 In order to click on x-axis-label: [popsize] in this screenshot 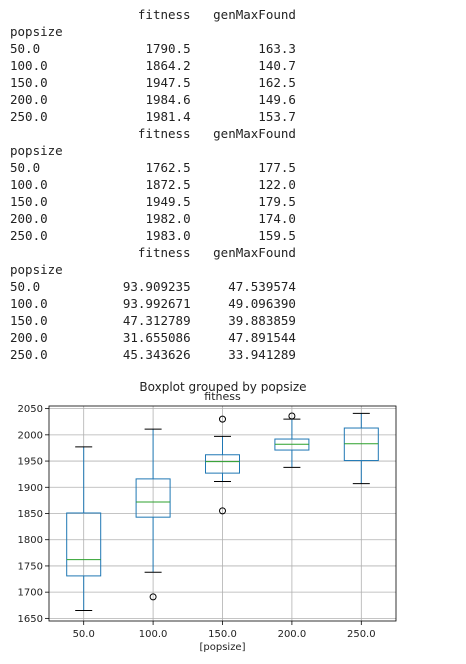, I will do `click(222, 647)`.